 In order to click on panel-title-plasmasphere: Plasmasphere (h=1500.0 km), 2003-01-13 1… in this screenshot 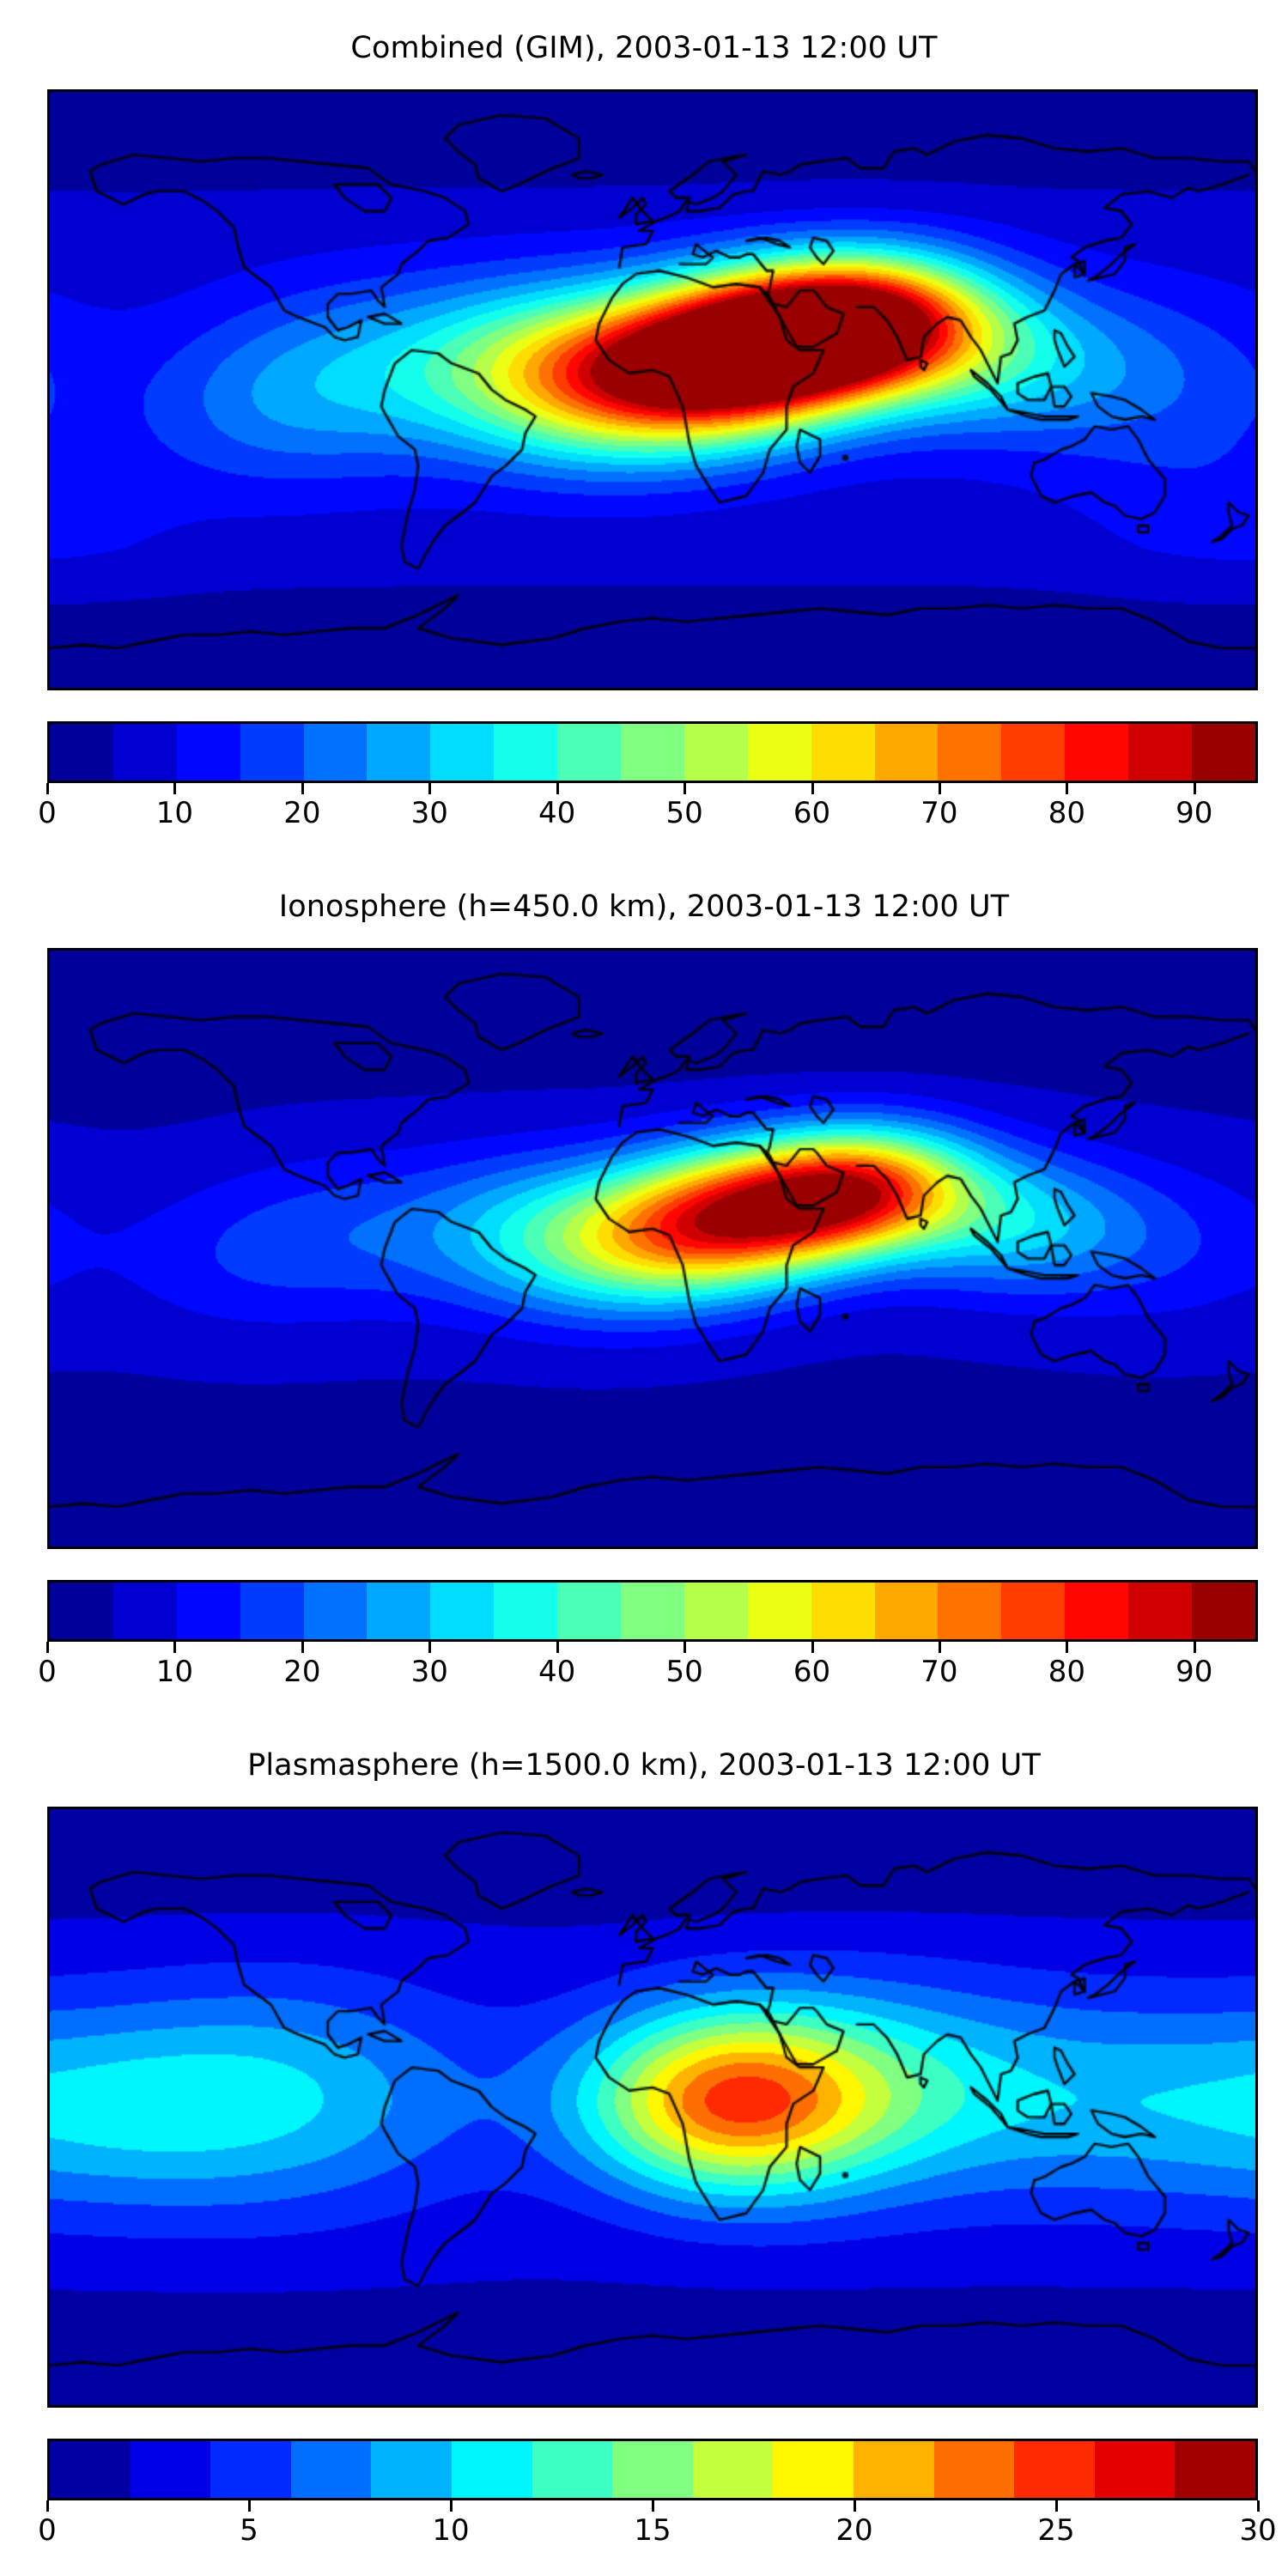, I will do `click(644, 1765)`.